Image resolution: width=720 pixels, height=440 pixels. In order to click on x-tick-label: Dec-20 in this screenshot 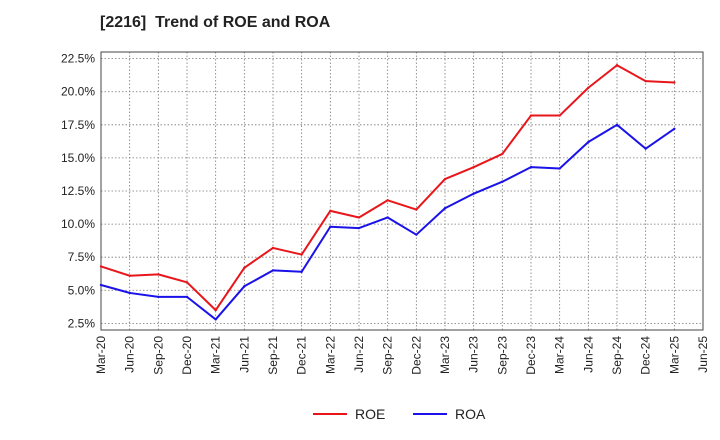, I will do `click(187, 355)`.